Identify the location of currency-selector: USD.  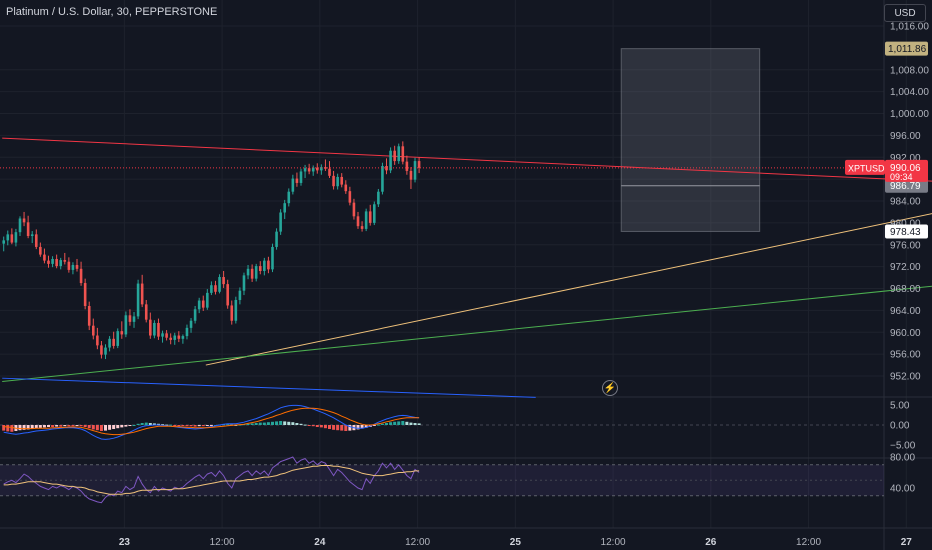
(905, 13).